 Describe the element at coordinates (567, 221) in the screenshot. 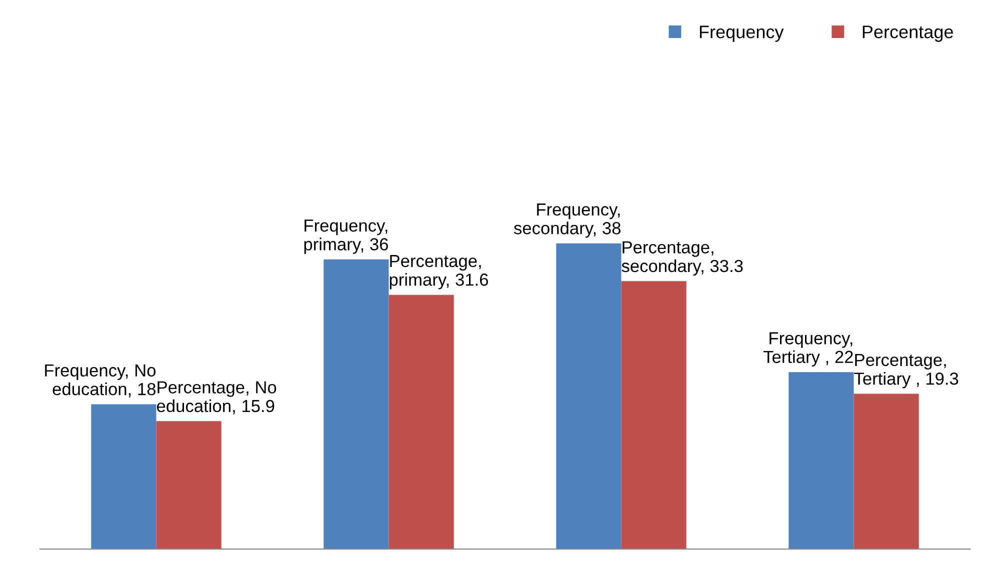

I see `data-label: Frequency, secondary, 38` at that location.